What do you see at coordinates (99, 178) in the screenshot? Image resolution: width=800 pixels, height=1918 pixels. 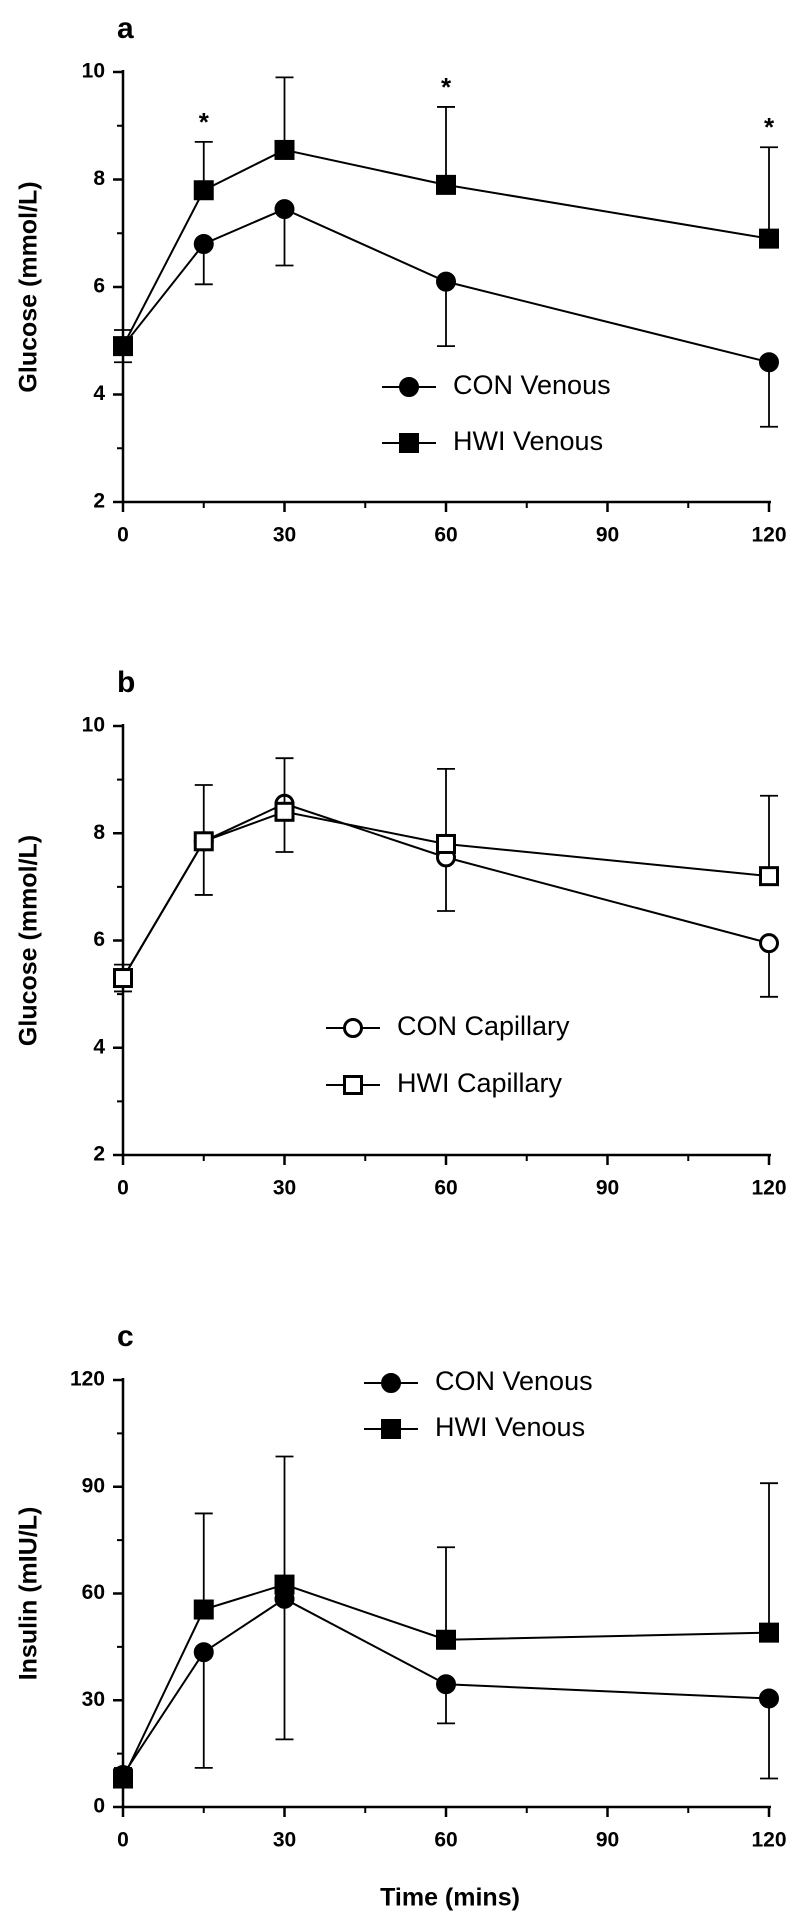 I see `chart-a-y-tick-label: 8` at bounding box center [99, 178].